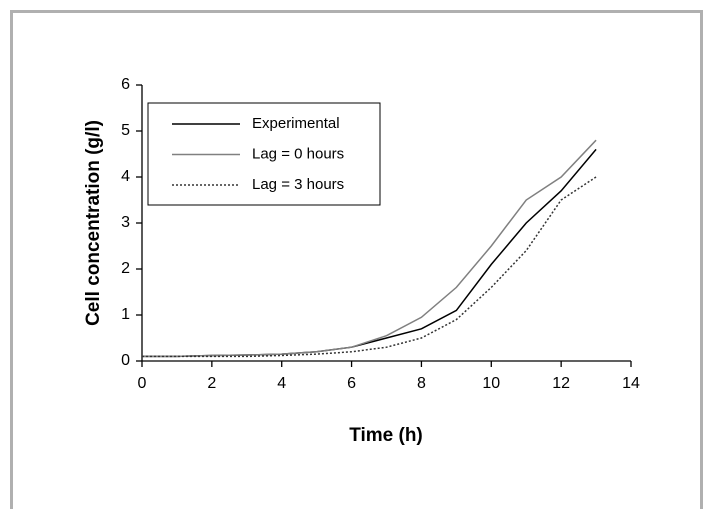  Describe the element at coordinates (211, 383) in the screenshot. I see `x-tick-label: 2` at that location.